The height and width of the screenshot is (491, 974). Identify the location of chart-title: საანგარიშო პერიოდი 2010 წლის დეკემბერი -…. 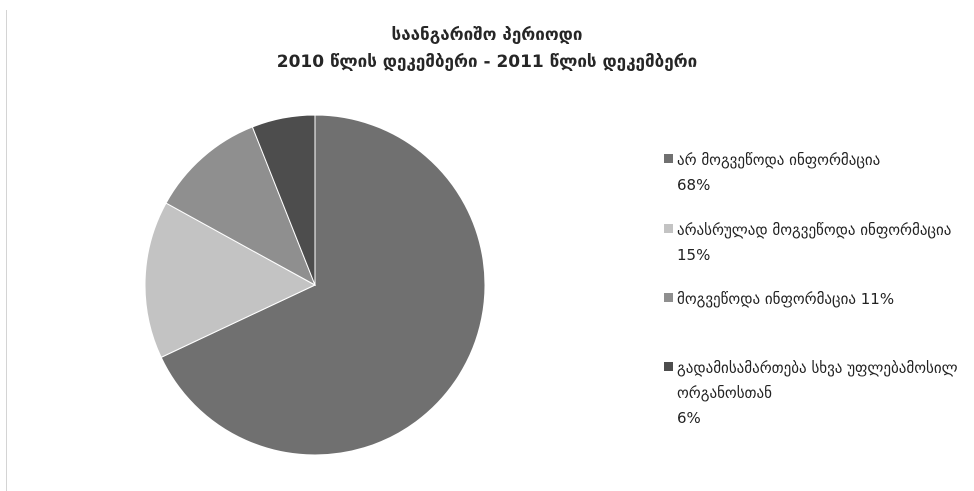
(487, 49).